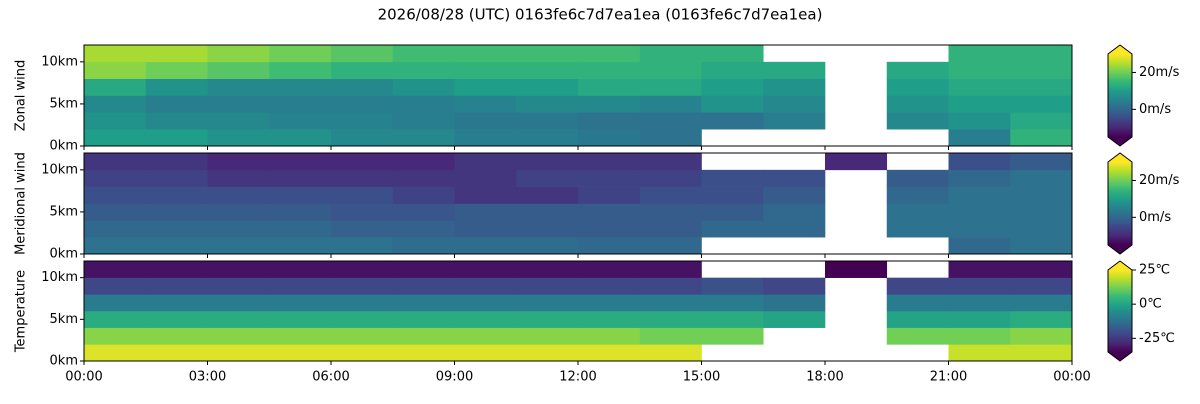 Image resolution: width=1200 pixels, height=404 pixels. Describe the element at coordinates (1155, 217) in the screenshot. I see `colorbar-tick-label: 0m/s` at that location.